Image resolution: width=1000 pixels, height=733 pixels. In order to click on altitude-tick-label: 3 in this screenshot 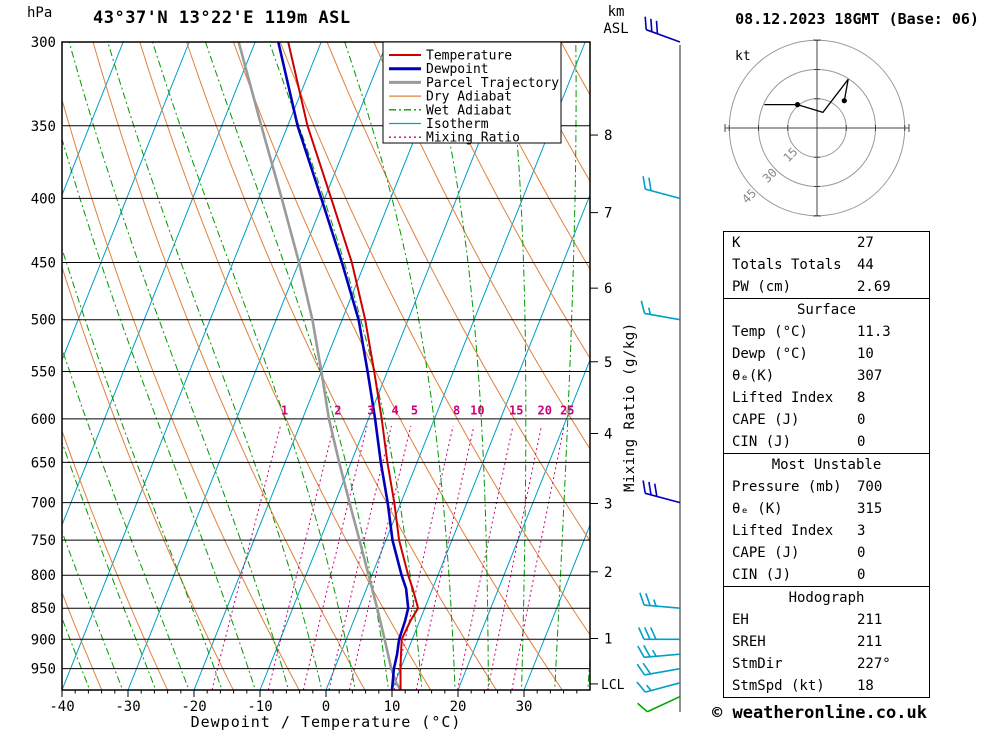, I will do `click(608, 505)`.